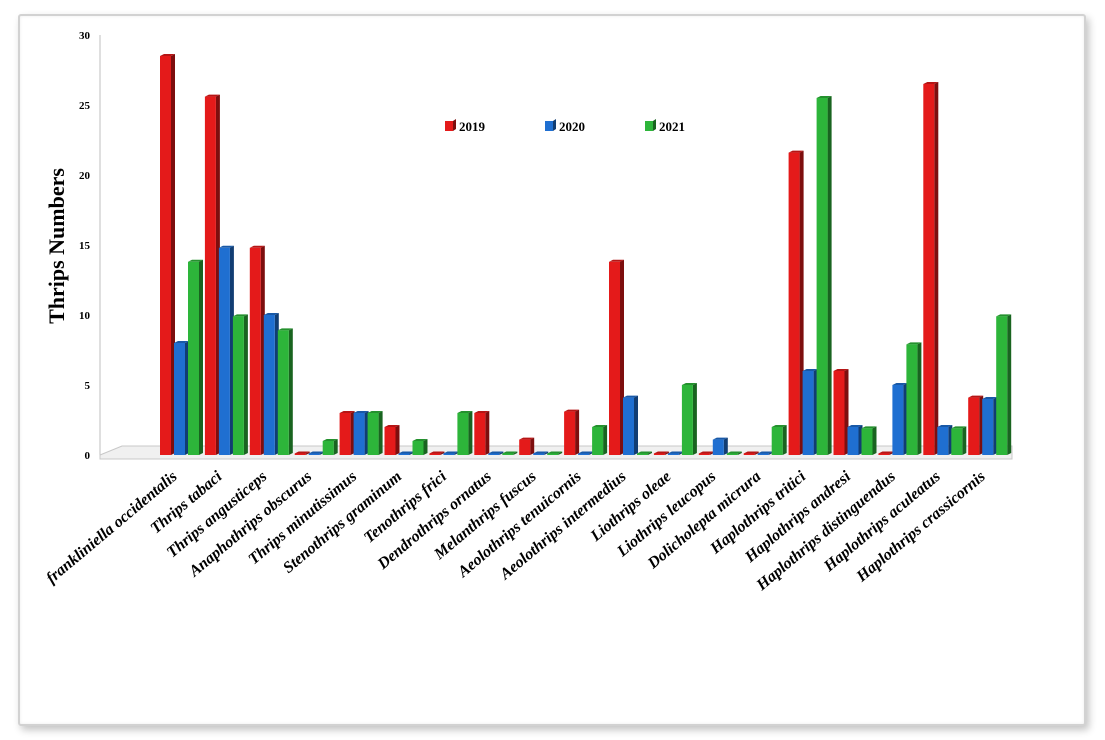  I want to click on legend-item-2021: 2021, so click(665, 126).